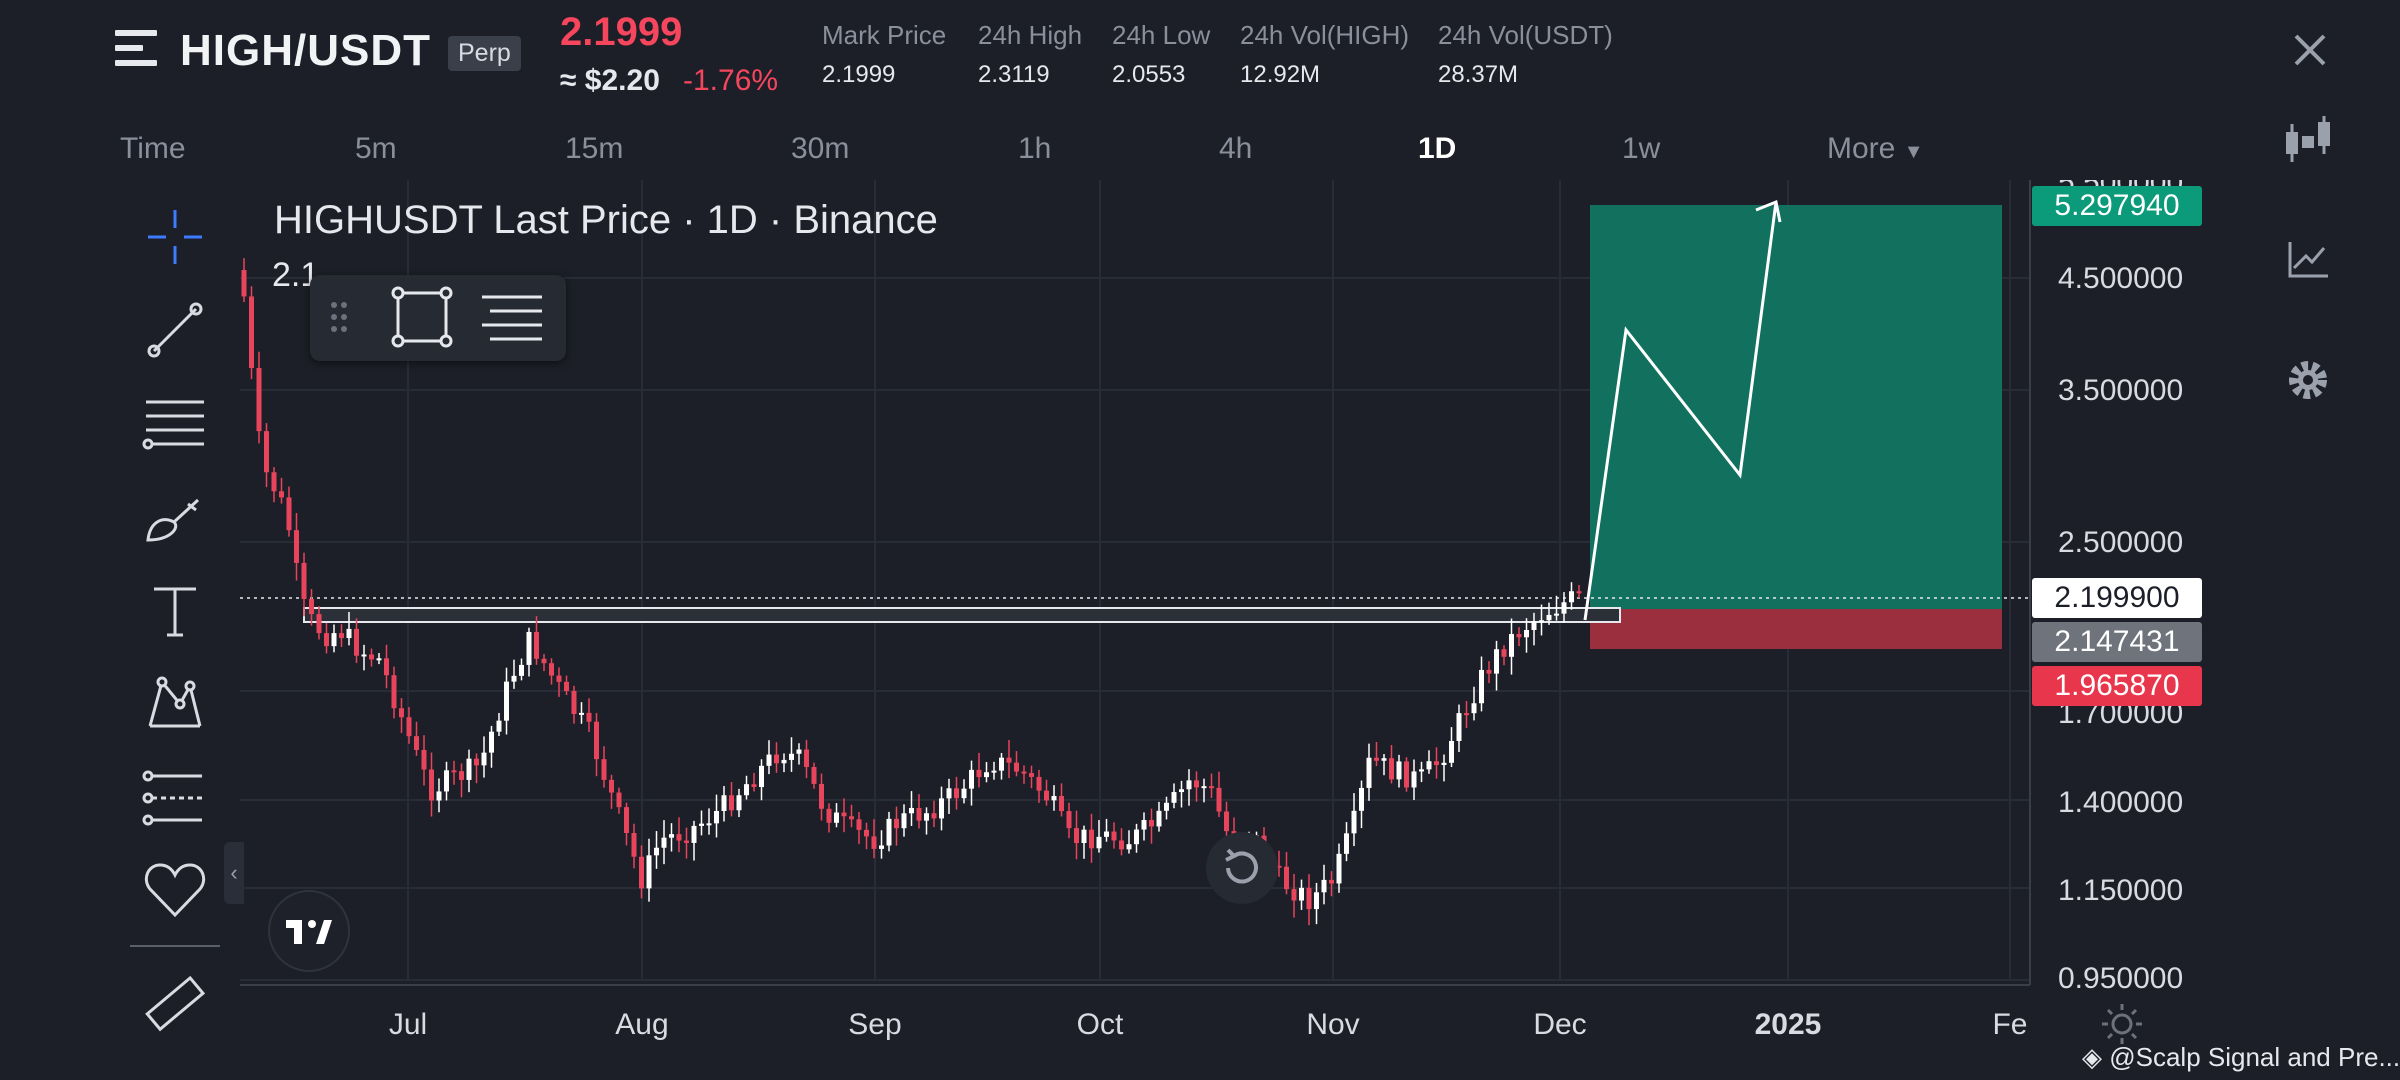 This screenshot has width=2400, height=1080. What do you see at coordinates (309, 931) in the screenshot?
I see `tradingview-logo-icon` at bounding box center [309, 931].